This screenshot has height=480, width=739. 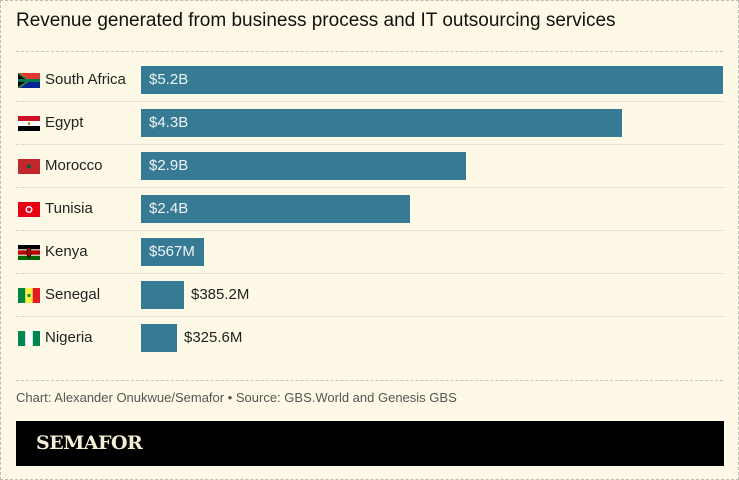 I want to click on bar-row: Tunisia $2.4B, so click(x=370, y=209).